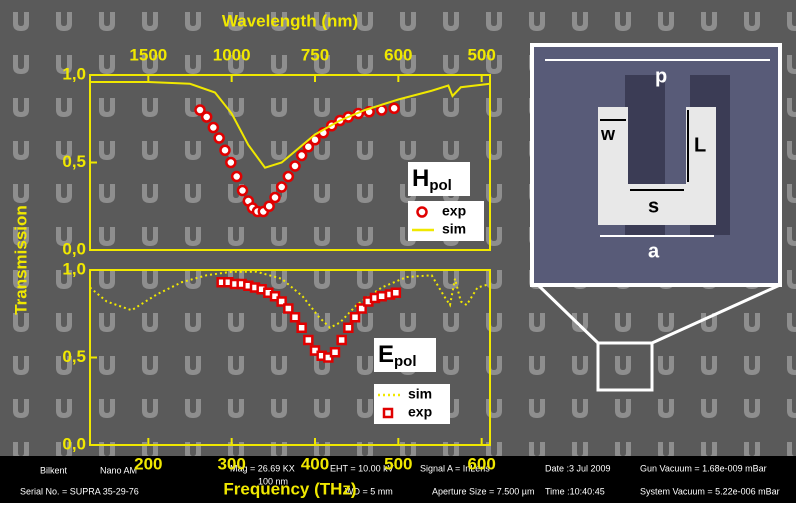 The width and height of the screenshot is (796, 508). What do you see at coordinates (654, 251) in the screenshot?
I see `inset-label: a` at bounding box center [654, 251].